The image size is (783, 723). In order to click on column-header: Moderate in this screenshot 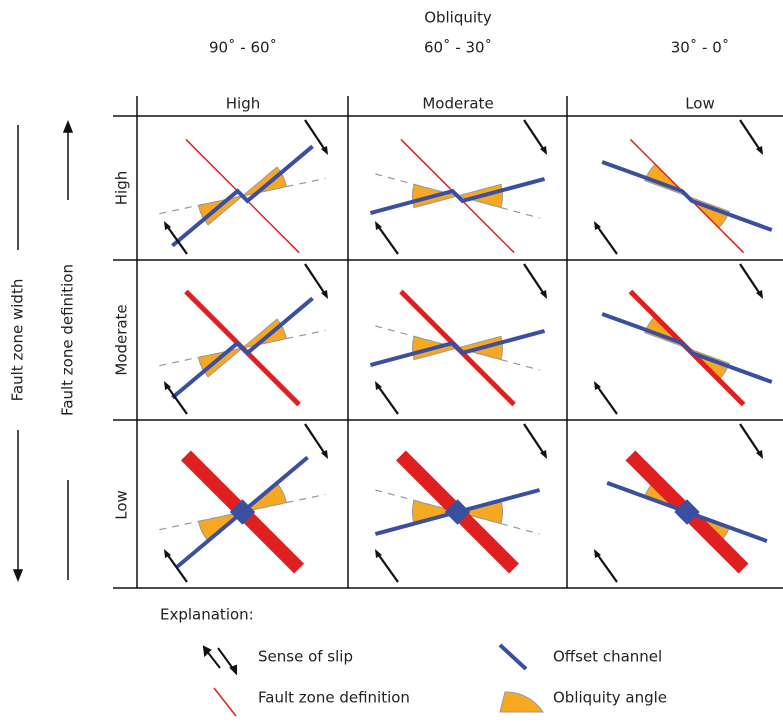, I will do `click(457, 104)`.